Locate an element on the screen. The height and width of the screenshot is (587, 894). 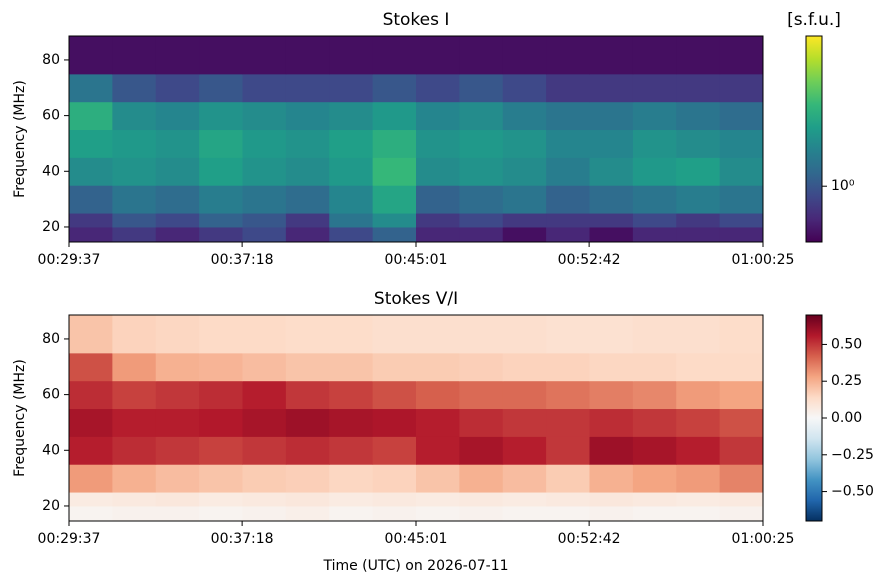
y-tick-label: 20 is located at coordinates (51, 506).